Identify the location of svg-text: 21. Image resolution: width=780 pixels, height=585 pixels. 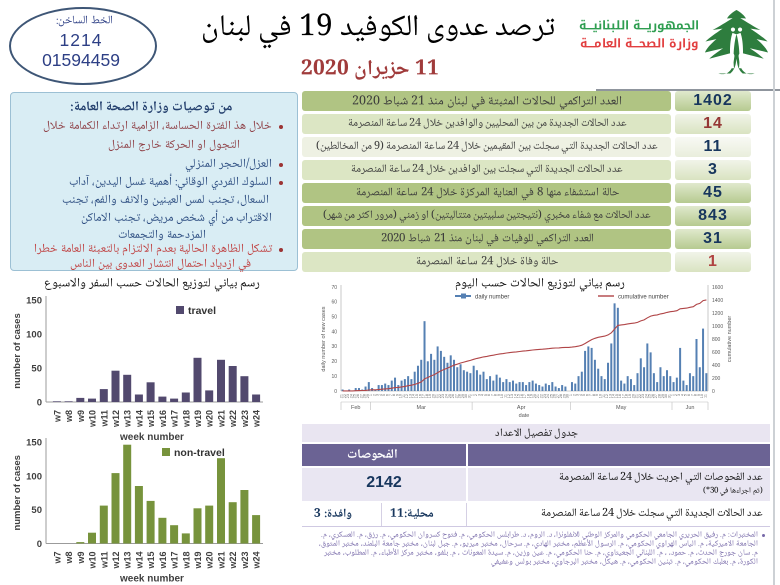
(342, 396).